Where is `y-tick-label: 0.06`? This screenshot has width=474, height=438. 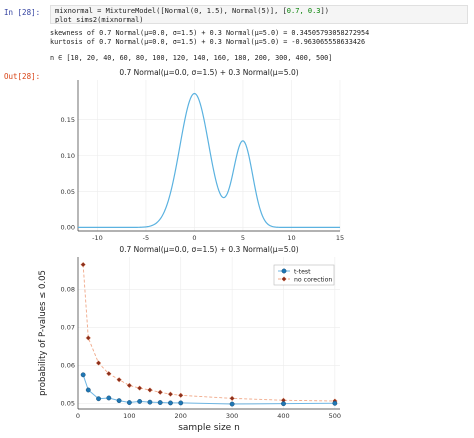
y-tick-label: 0.06 is located at coordinates (68, 366).